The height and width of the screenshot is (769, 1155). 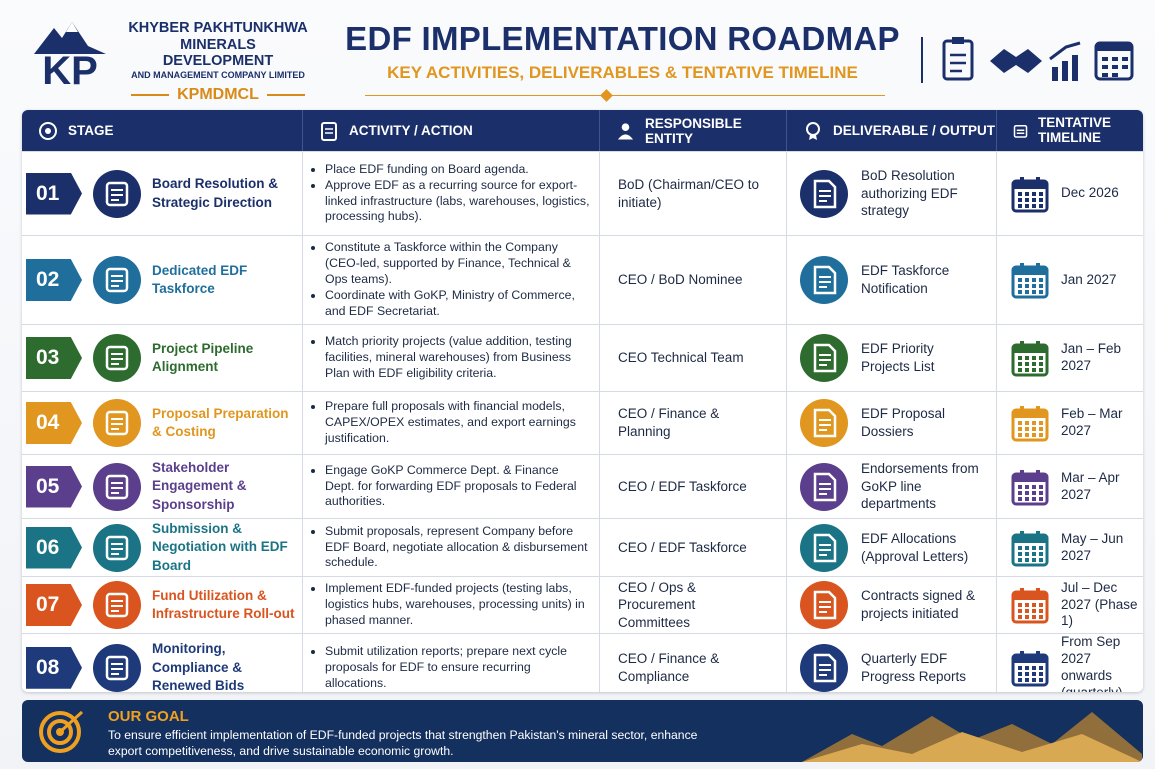 What do you see at coordinates (218, 75) in the screenshot?
I see `org-line: AND MANAGEMENT COMPANY LIMITED` at bounding box center [218, 75].